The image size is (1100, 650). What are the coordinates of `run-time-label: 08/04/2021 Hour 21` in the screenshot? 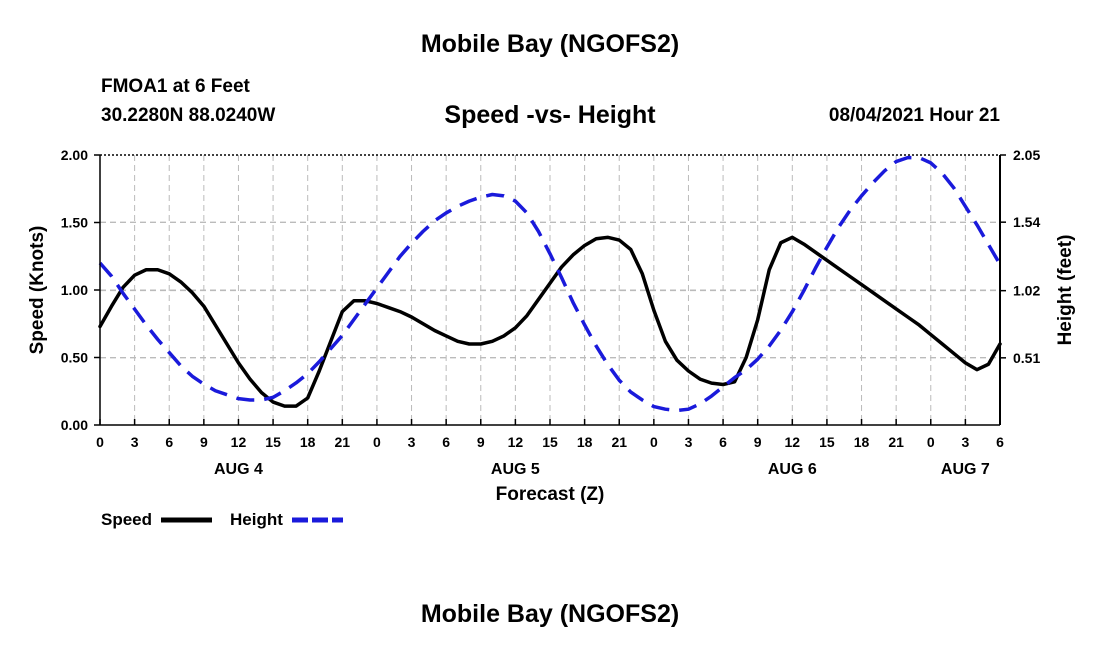 It's located at (914, 115).